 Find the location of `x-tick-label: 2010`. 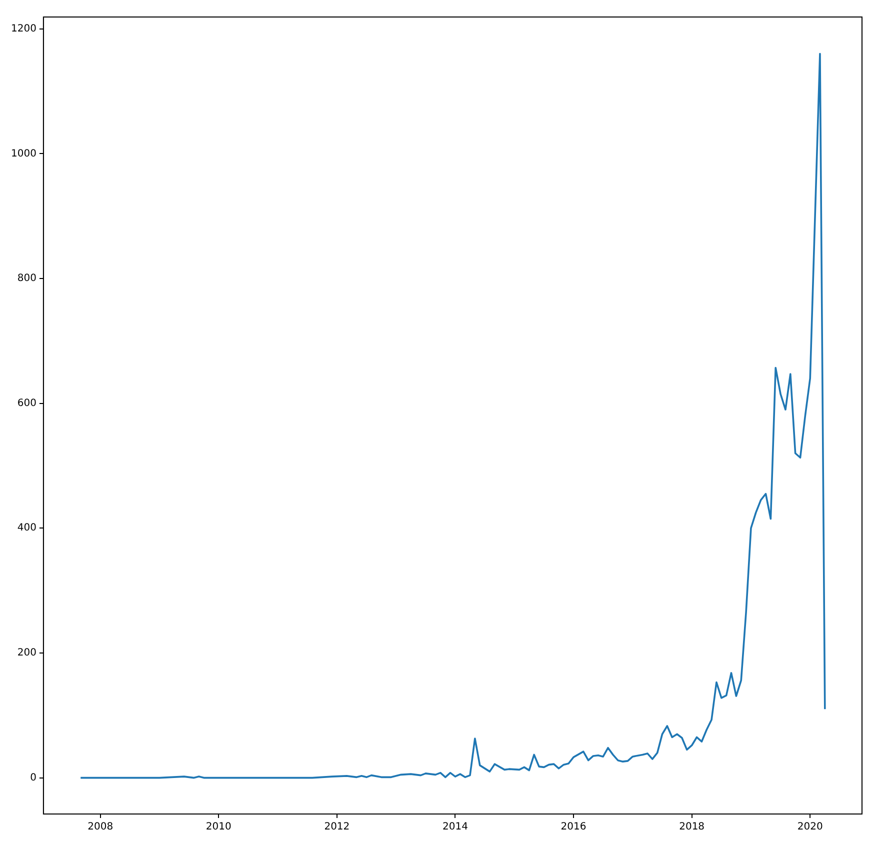

x-tick-label: 2010 is located at coordinates (219, 827).